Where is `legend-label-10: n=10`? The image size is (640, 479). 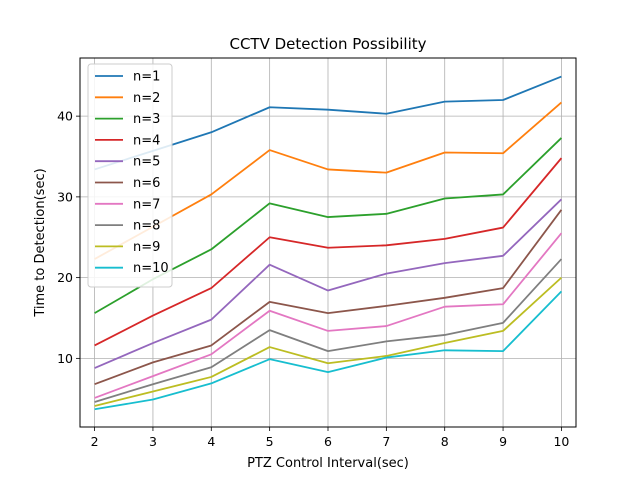 legend-label-10: n=10 is located at coordinates (151, 268).